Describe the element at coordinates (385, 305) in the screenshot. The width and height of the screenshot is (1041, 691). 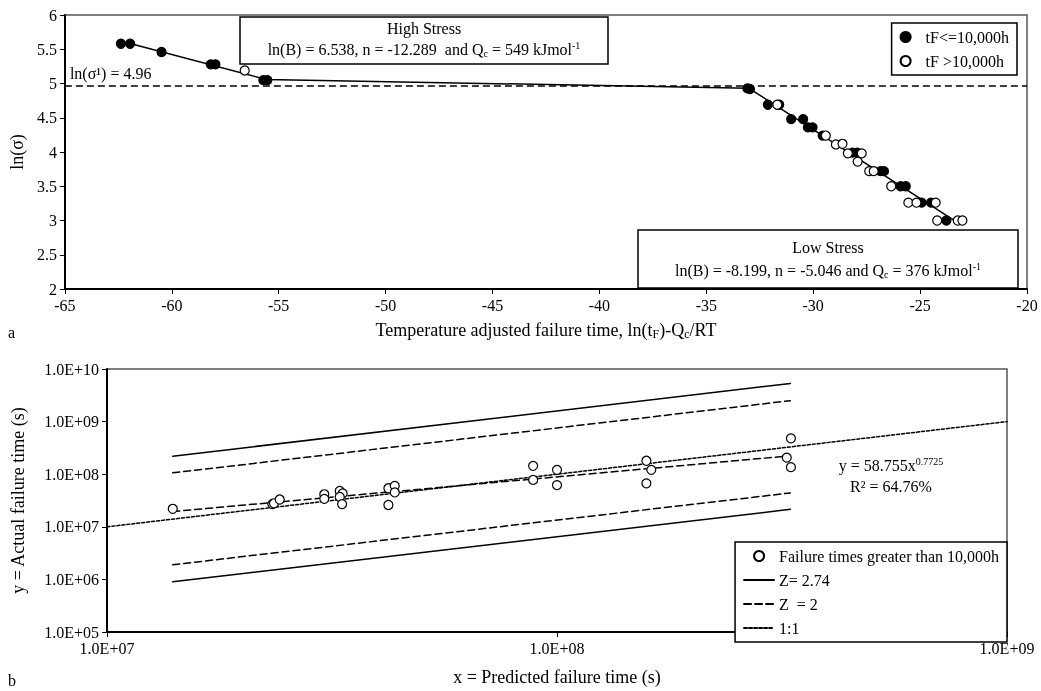
I see `x-tick-label: -50` at that location.